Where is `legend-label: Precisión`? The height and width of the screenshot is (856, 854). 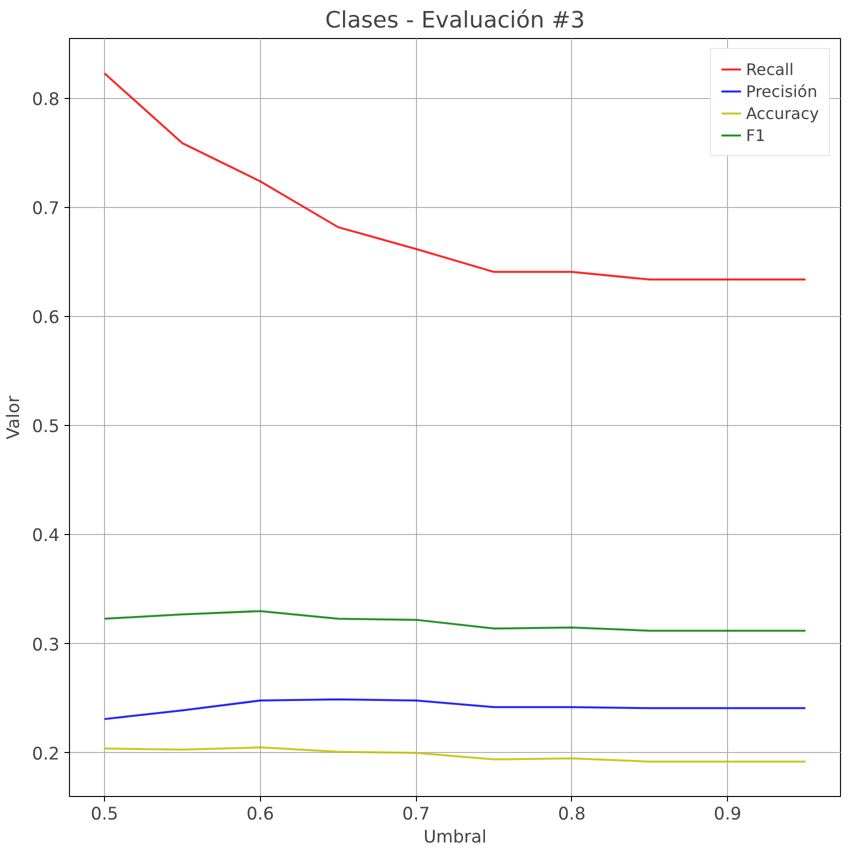
legend-label: Precisión is located at coordinates (782, 91).